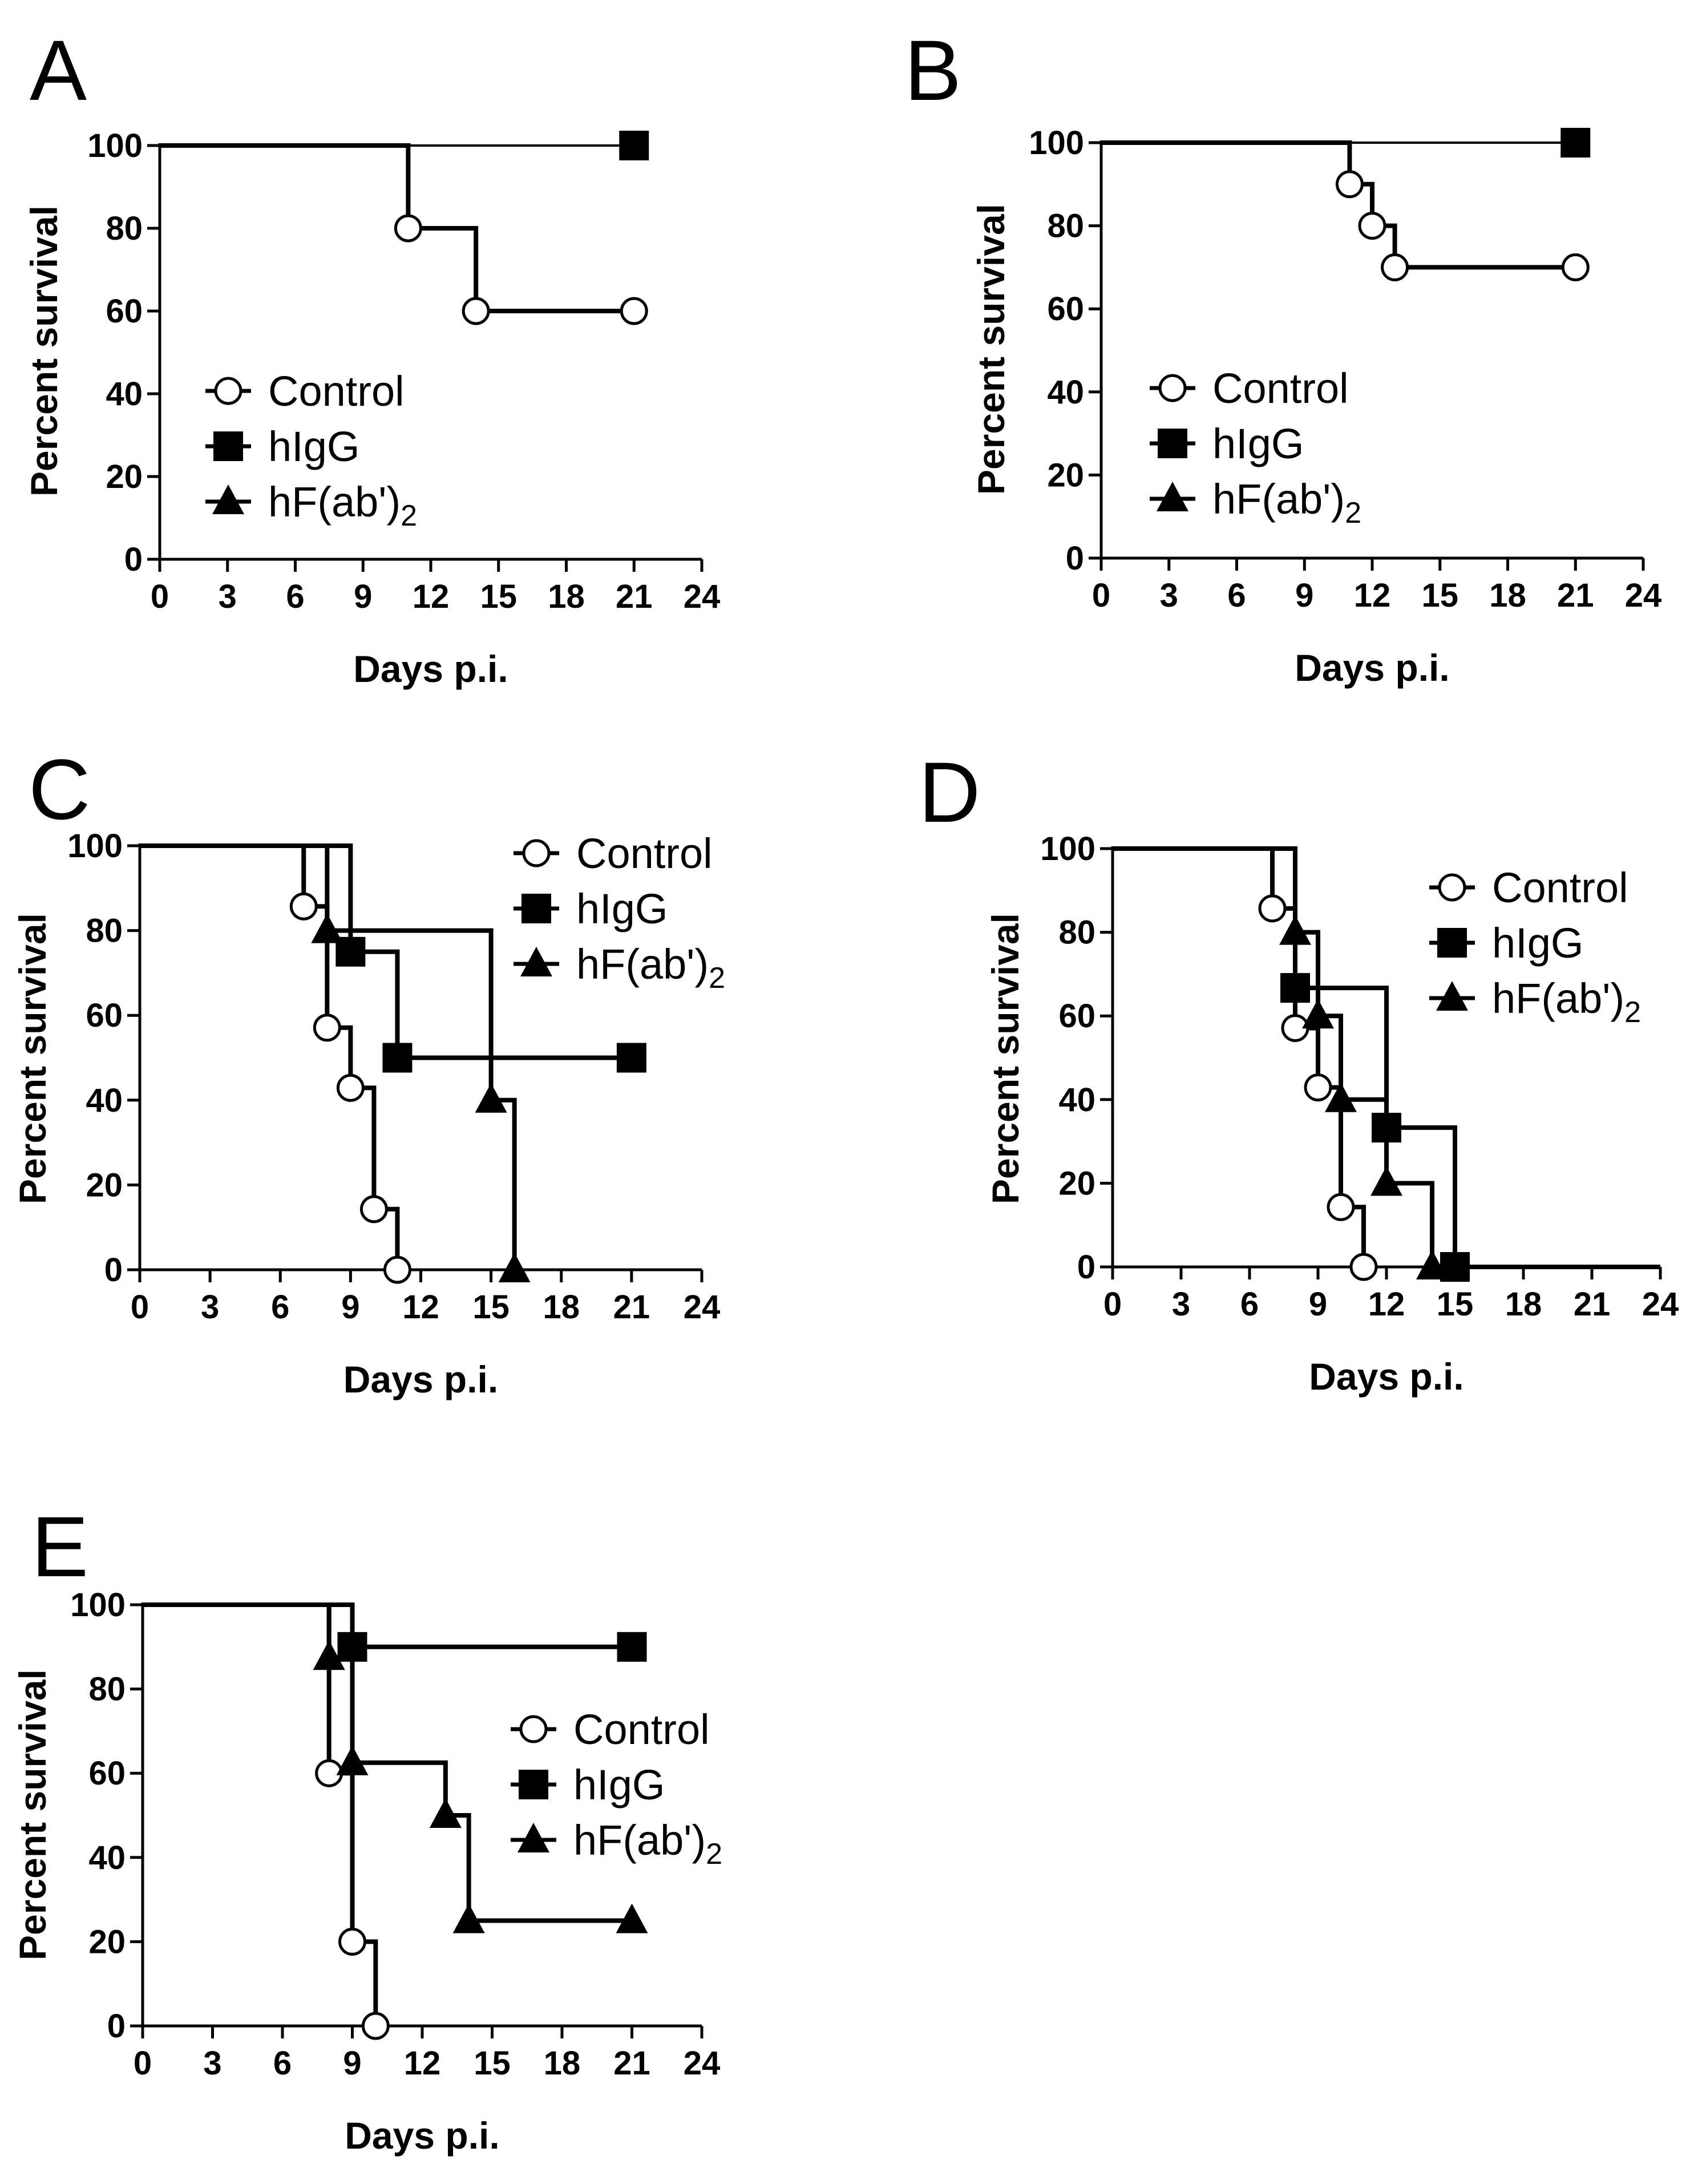  What do you see at coordinates (116, 2026) in the screenshot?
I see `panel-e-ytick-label-0: 0` at bounding box center [116, 2026].